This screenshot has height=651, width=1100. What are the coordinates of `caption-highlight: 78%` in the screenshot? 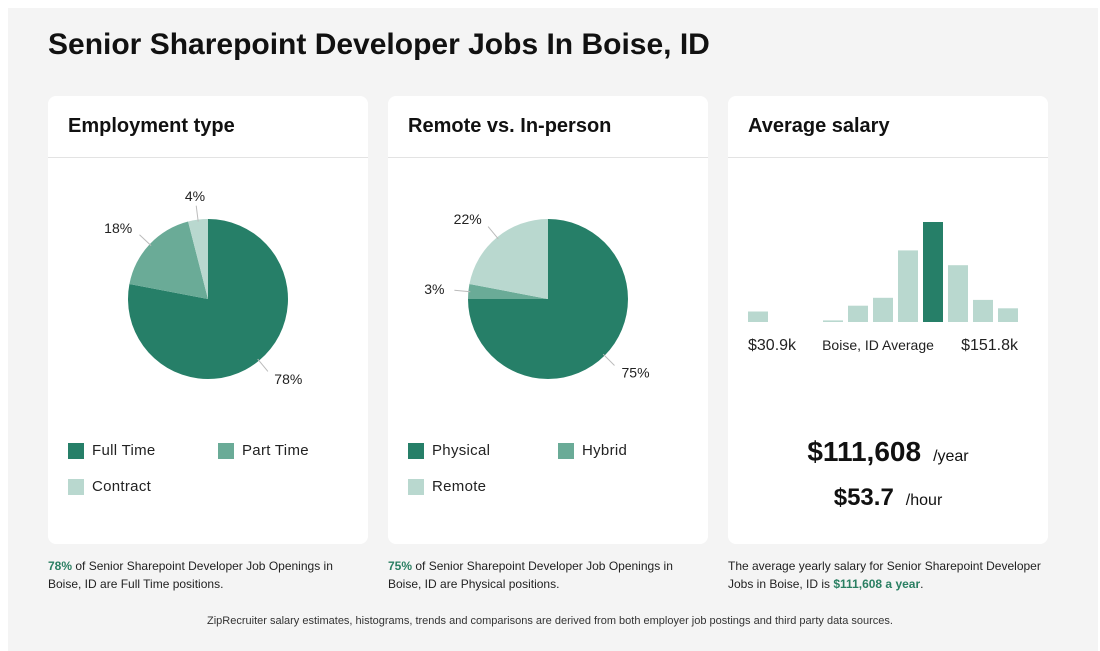 It's located at (60, 566).